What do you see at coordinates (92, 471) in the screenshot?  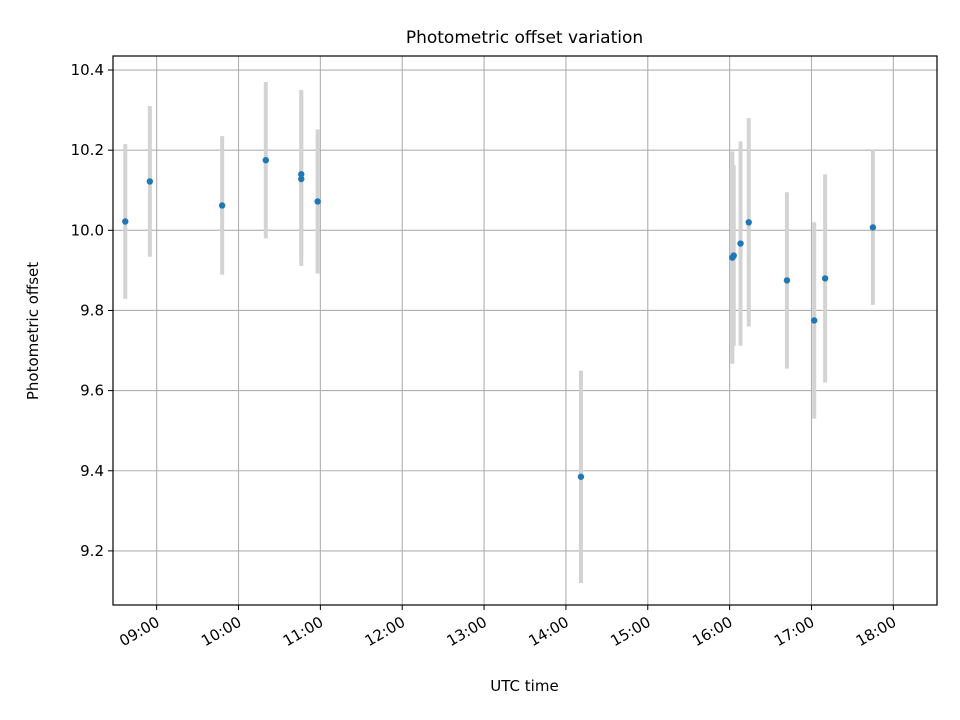 I see `y-tick-label: 9.4` at bounding box center [92, 471].